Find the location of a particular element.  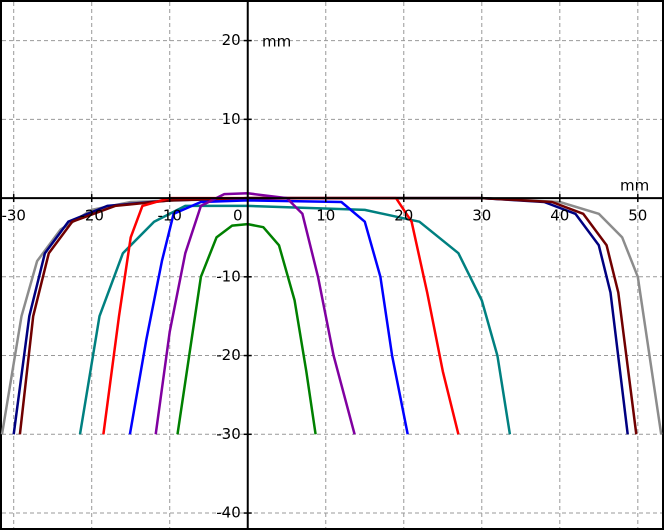

x-tick-label: -30 is located at coordinates (13, 216).